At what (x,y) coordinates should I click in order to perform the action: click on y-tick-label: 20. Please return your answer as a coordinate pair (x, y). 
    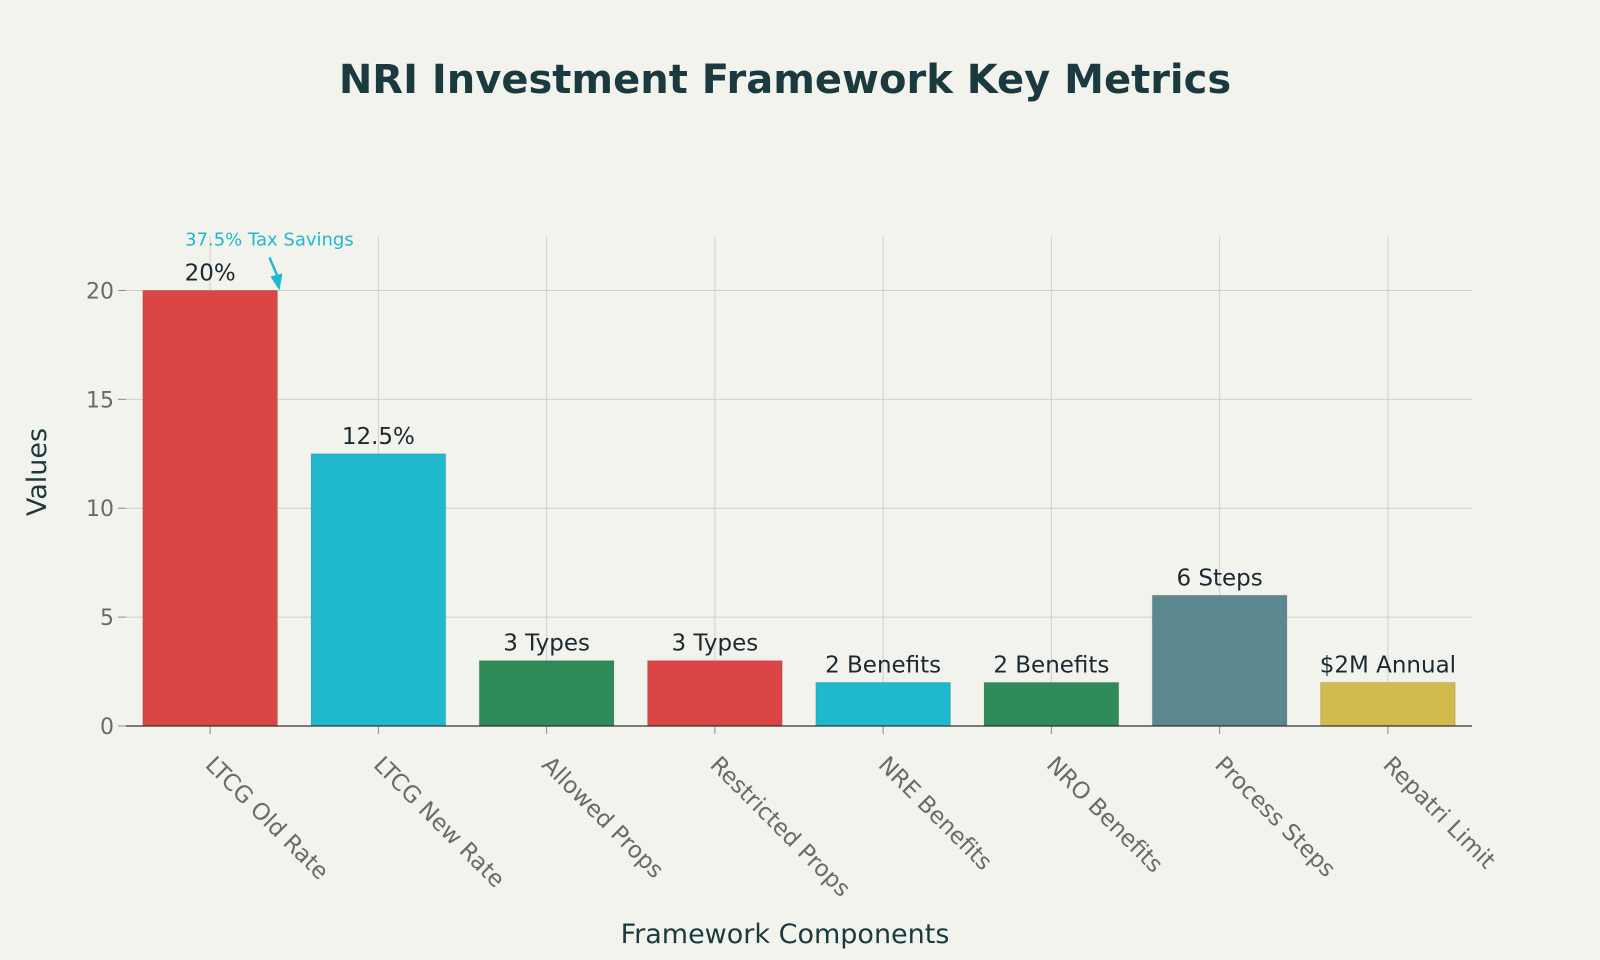
    Looking at the image, I should click on (100, 291).